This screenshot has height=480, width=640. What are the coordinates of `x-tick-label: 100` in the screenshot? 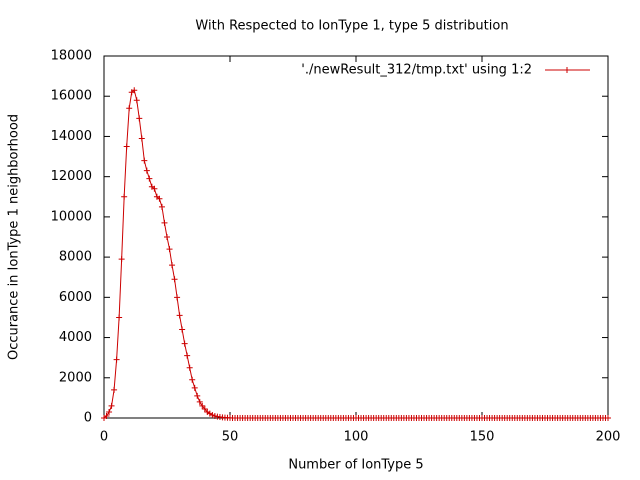 It's located at (356, 437).